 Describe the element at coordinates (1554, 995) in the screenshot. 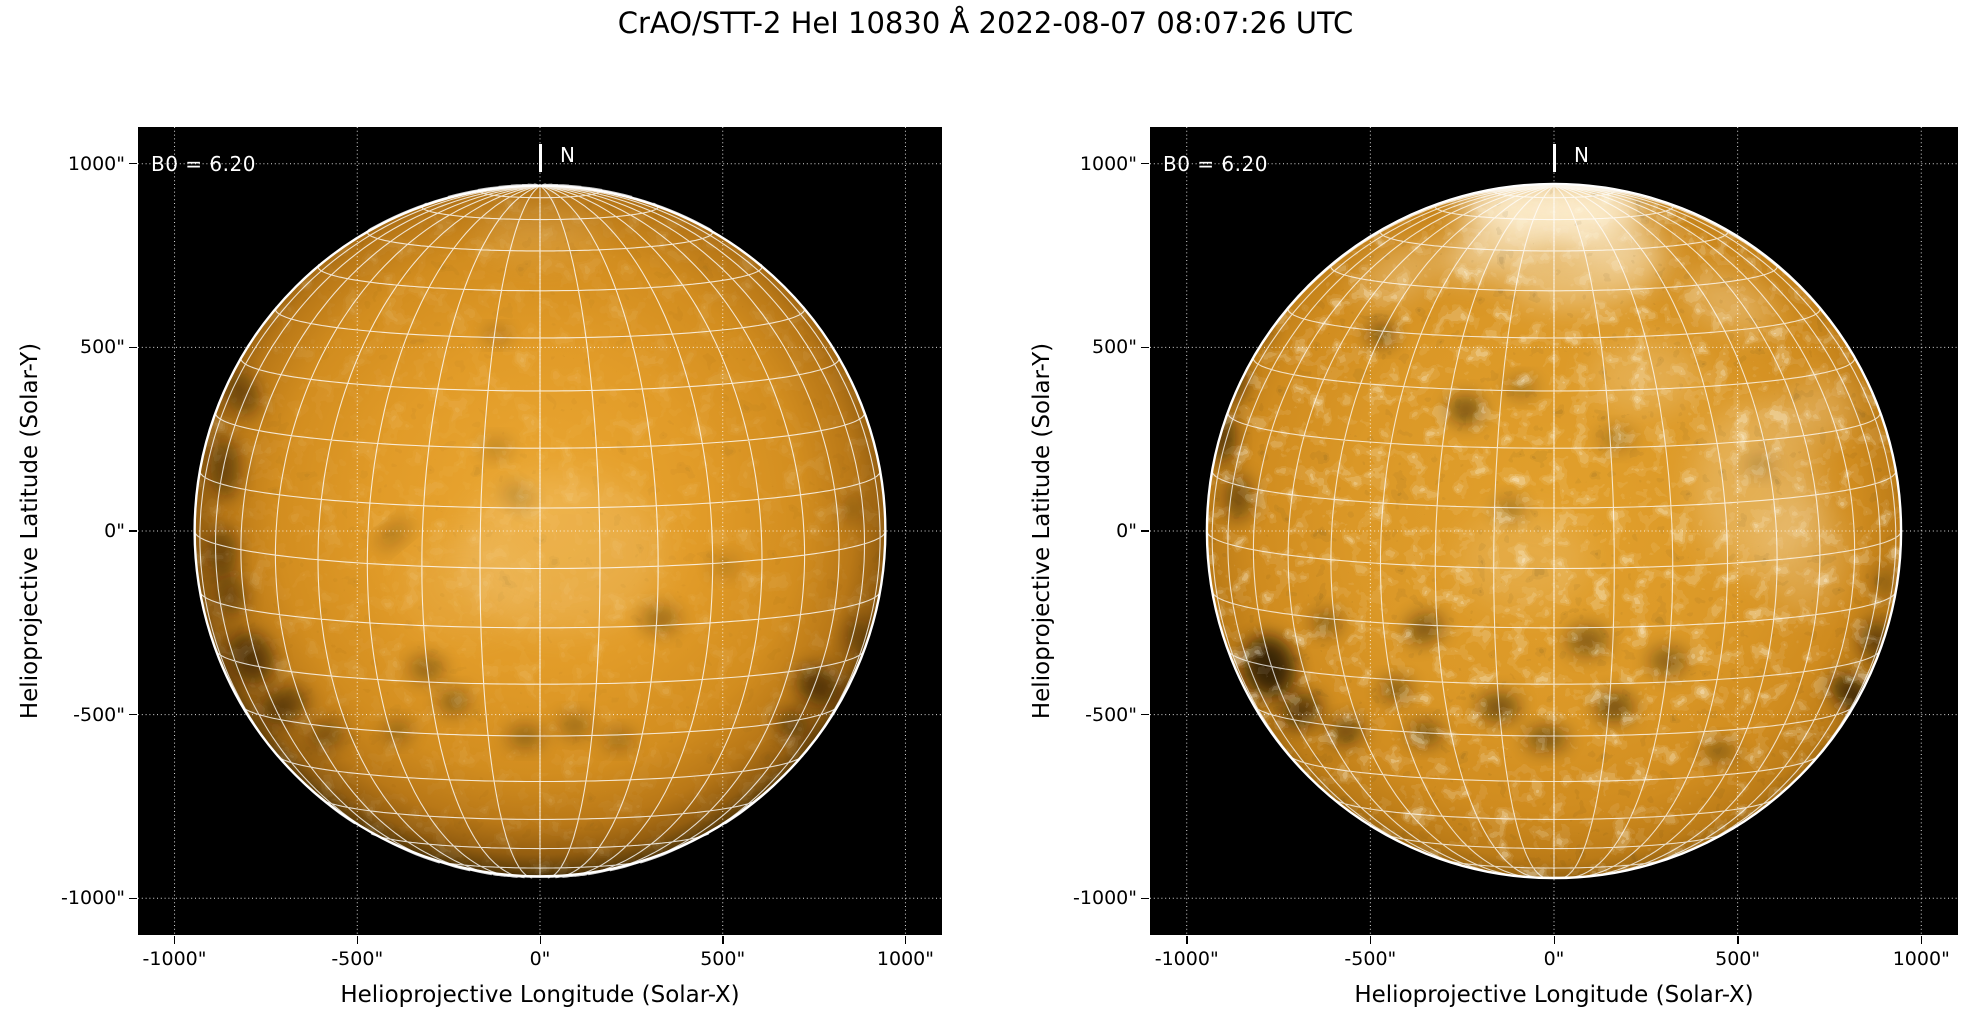

I see `x-axis-label-right: Helioprojective Longitude (Solar-X)` at that location.